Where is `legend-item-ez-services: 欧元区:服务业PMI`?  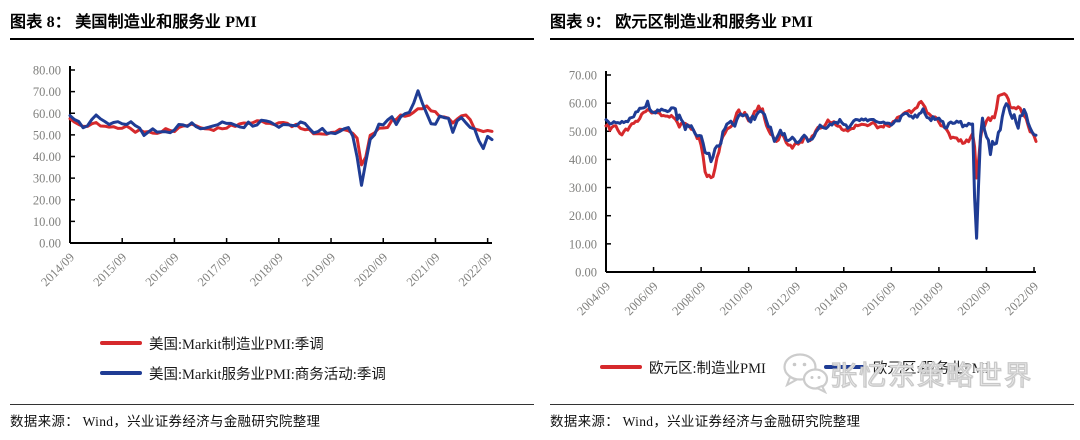
legend-item-ez-services: 欧元区:服务业PMI is located at coordinates (906, 367).